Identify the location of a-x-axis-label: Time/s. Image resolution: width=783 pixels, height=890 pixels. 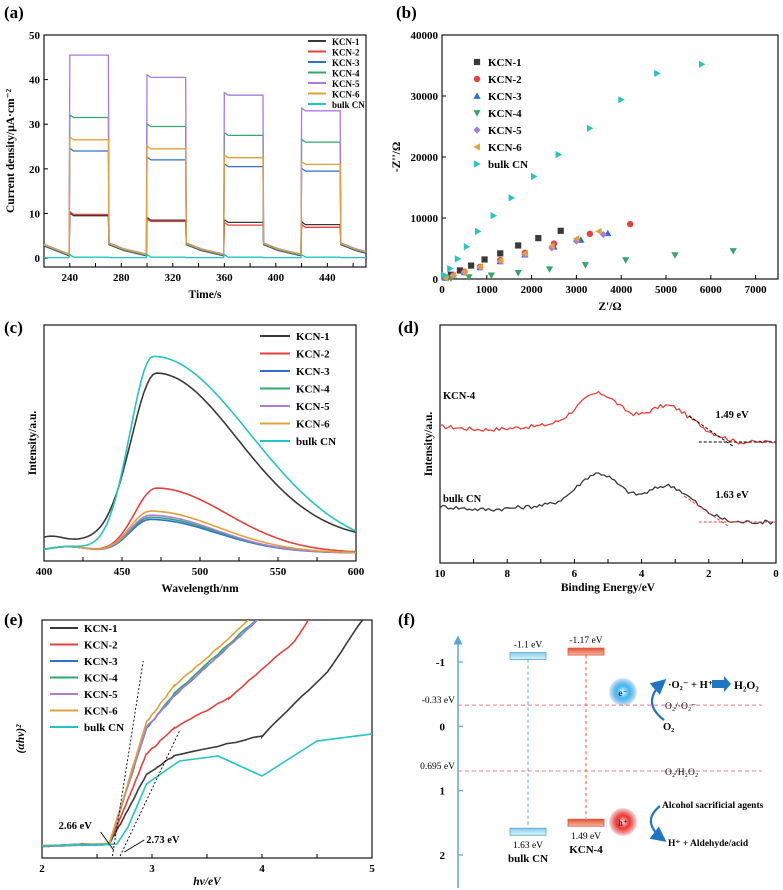
(205, 295).